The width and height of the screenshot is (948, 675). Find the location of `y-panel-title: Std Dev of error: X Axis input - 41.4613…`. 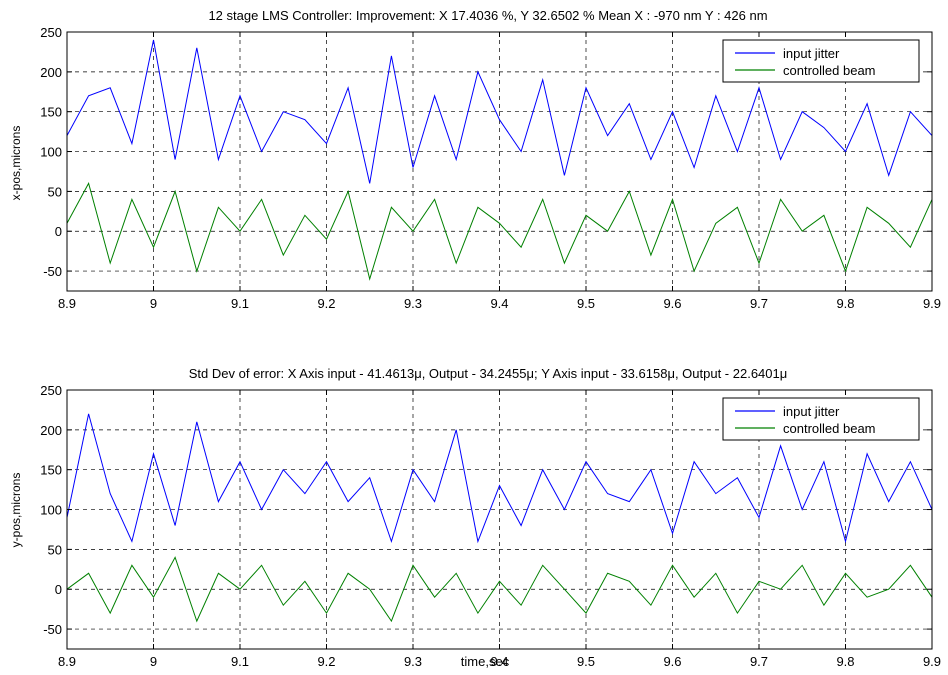

y-panel-title: Std Dev of error: X Axis input - 41.4613… is located at coordinates (488, 373).